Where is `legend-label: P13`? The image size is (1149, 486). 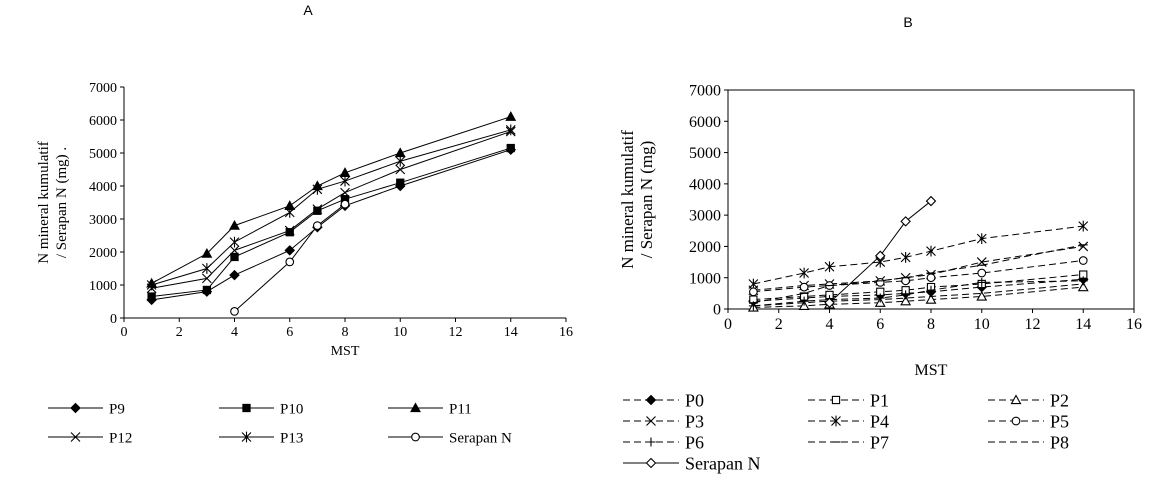
legend-label: P13 is located at coordinates (291, 438).